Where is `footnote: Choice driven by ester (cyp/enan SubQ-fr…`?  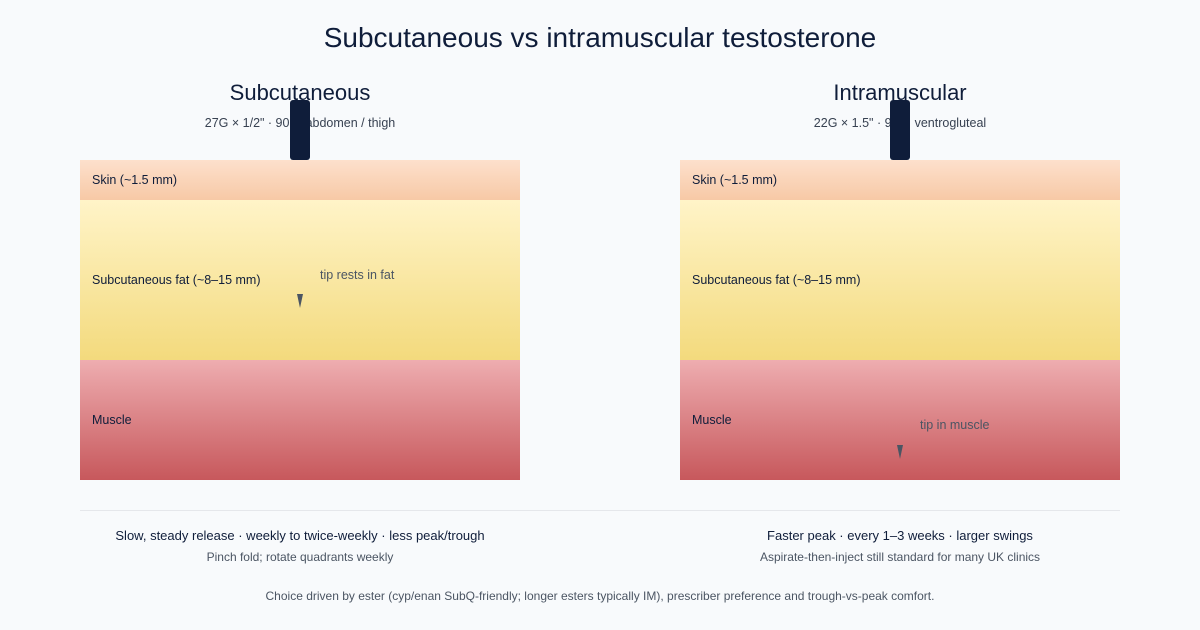 footnote: Choice driven by ester (cyp/enan SubQ-fr… is located at coordinates (600, 596).